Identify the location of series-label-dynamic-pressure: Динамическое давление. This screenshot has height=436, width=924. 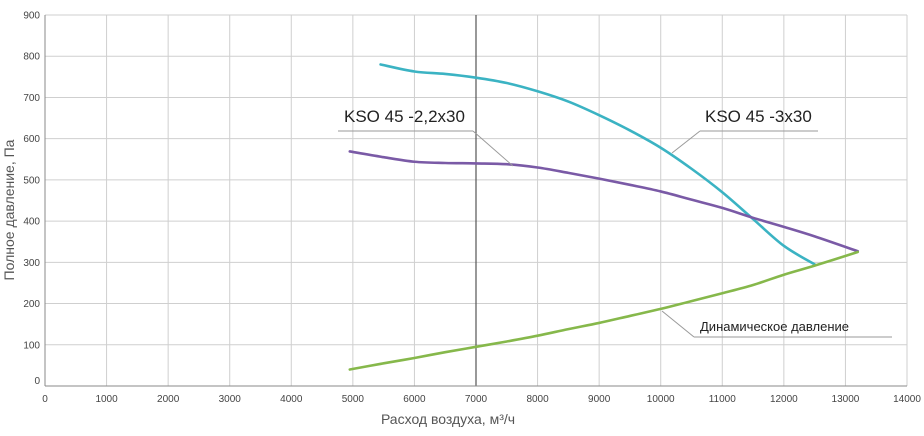
(774, 326).